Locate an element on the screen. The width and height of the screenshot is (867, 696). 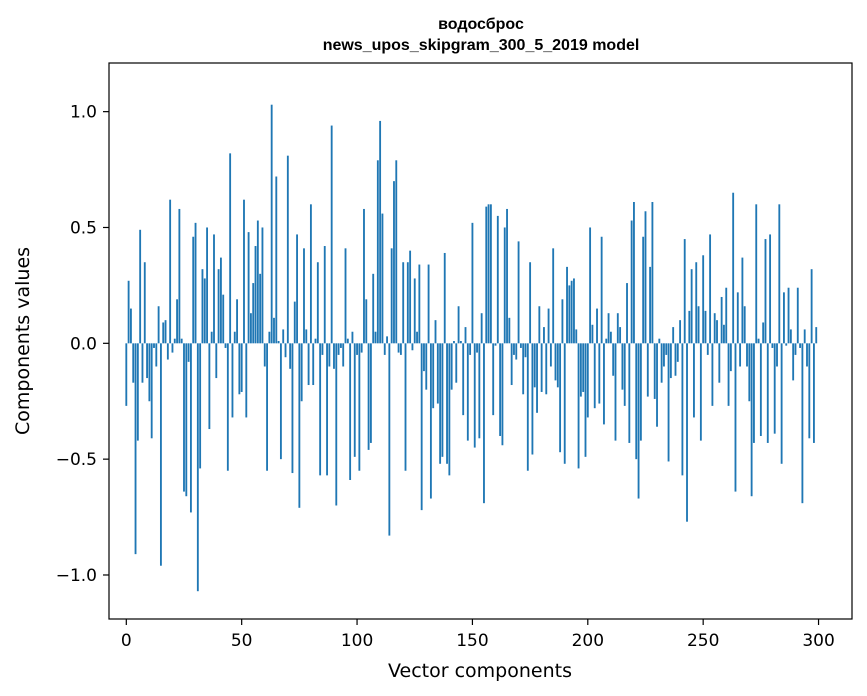
y-axis-ticks: −1.0 −0.5 0.0 0.5 1.0 is located at coordinates (82, 344).